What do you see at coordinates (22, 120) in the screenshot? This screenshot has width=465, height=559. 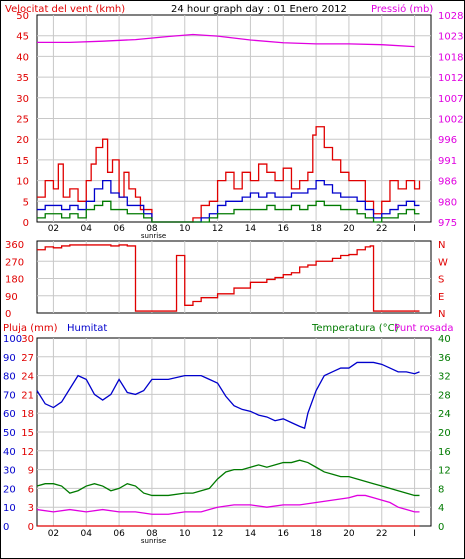 I see `y-tick-label-wind: 25` at bounding box center [22, 120].